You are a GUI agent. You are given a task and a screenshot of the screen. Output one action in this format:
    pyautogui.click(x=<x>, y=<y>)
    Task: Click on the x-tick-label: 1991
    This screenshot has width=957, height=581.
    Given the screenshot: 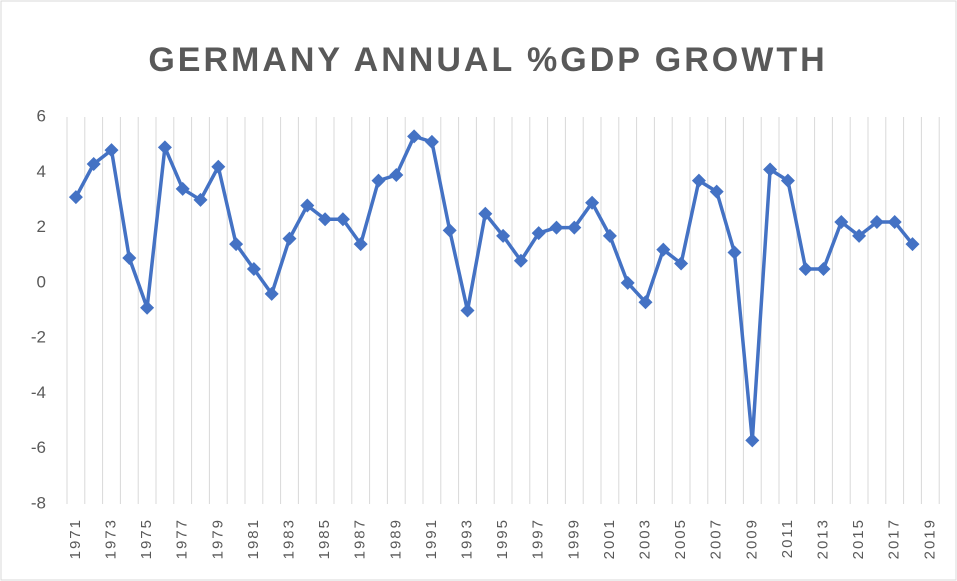 What is the action you would take?
    pyautogui.click(x=431, y=538)
    